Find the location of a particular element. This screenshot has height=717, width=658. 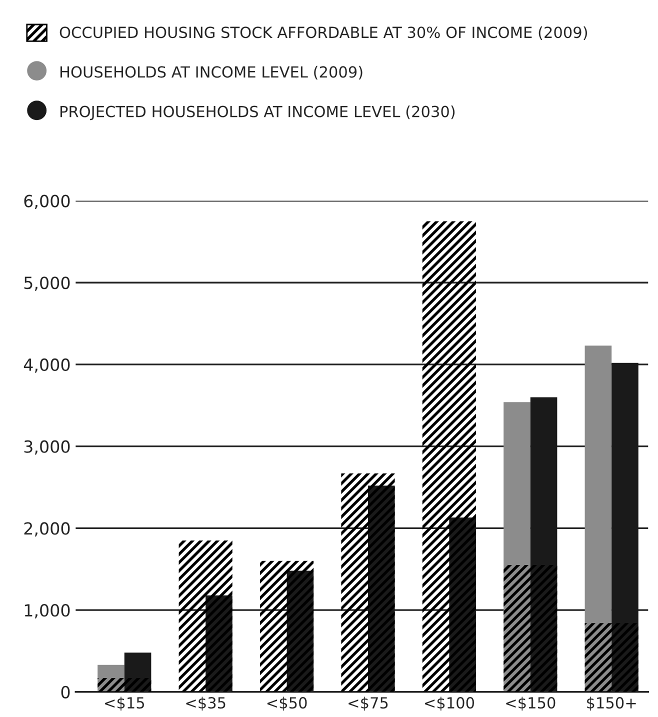

legend-label: PROJECTED HOUSEHOLDS AT INCOME LEVEL (2030) is located at coordinates (257, 112).